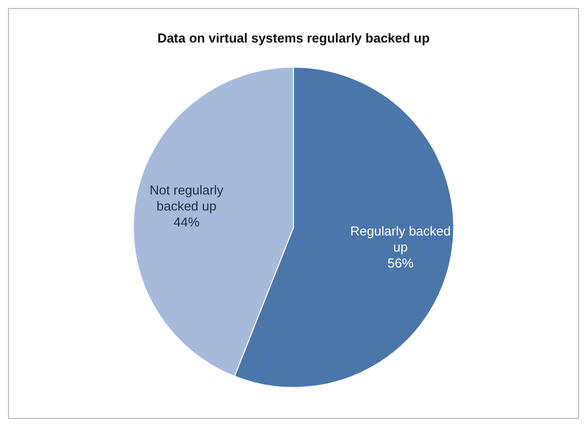  Describe the element at coordinates (400, 238) in the screenshot. I see `slice-label: Regularly backed up` at that location.